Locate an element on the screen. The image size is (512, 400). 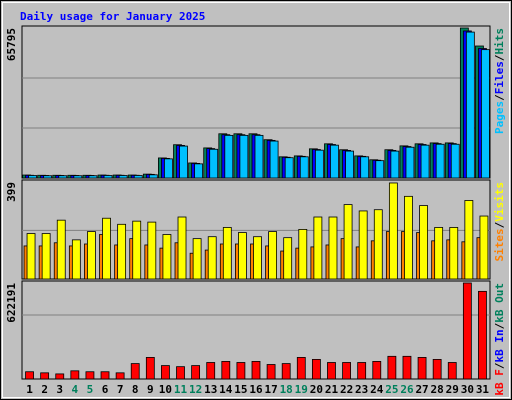
x-tick-label: 1 is located at coordinates (29, 389).